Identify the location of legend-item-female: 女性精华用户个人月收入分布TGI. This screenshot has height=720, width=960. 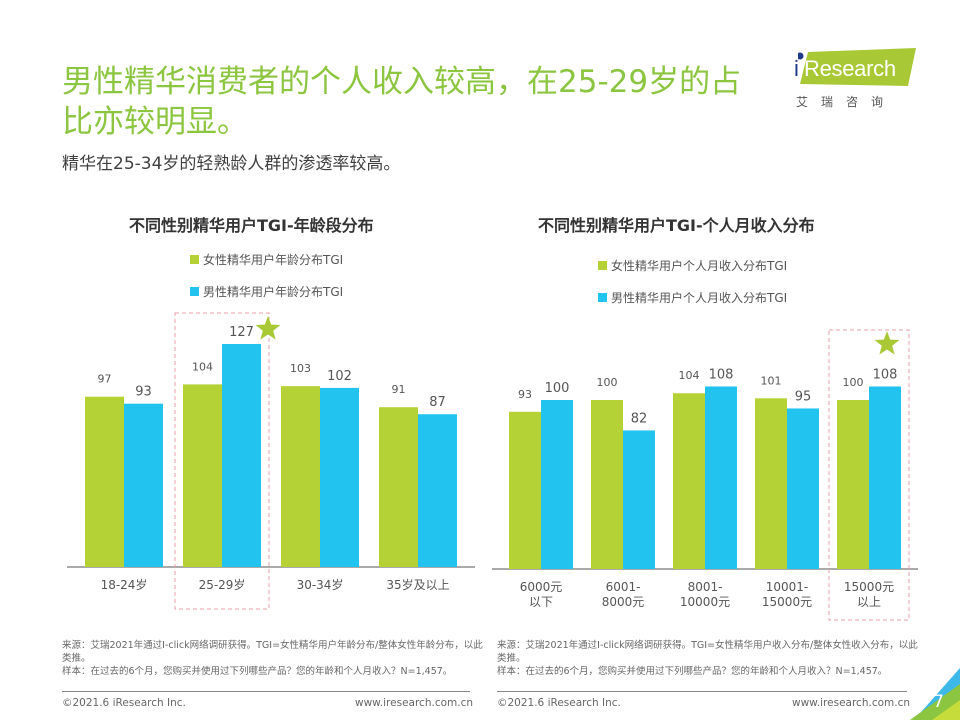
(692, 265).